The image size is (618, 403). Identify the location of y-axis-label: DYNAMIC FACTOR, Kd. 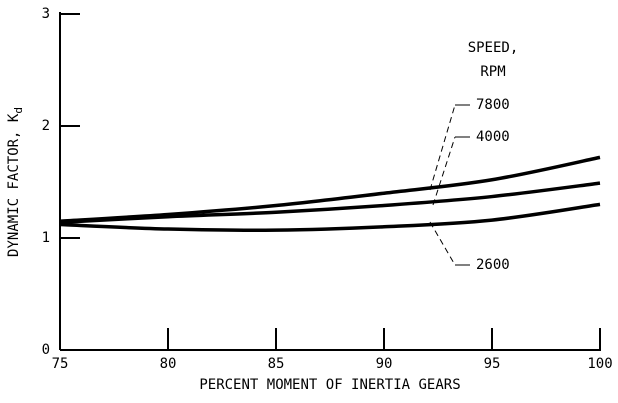
(15, 182).